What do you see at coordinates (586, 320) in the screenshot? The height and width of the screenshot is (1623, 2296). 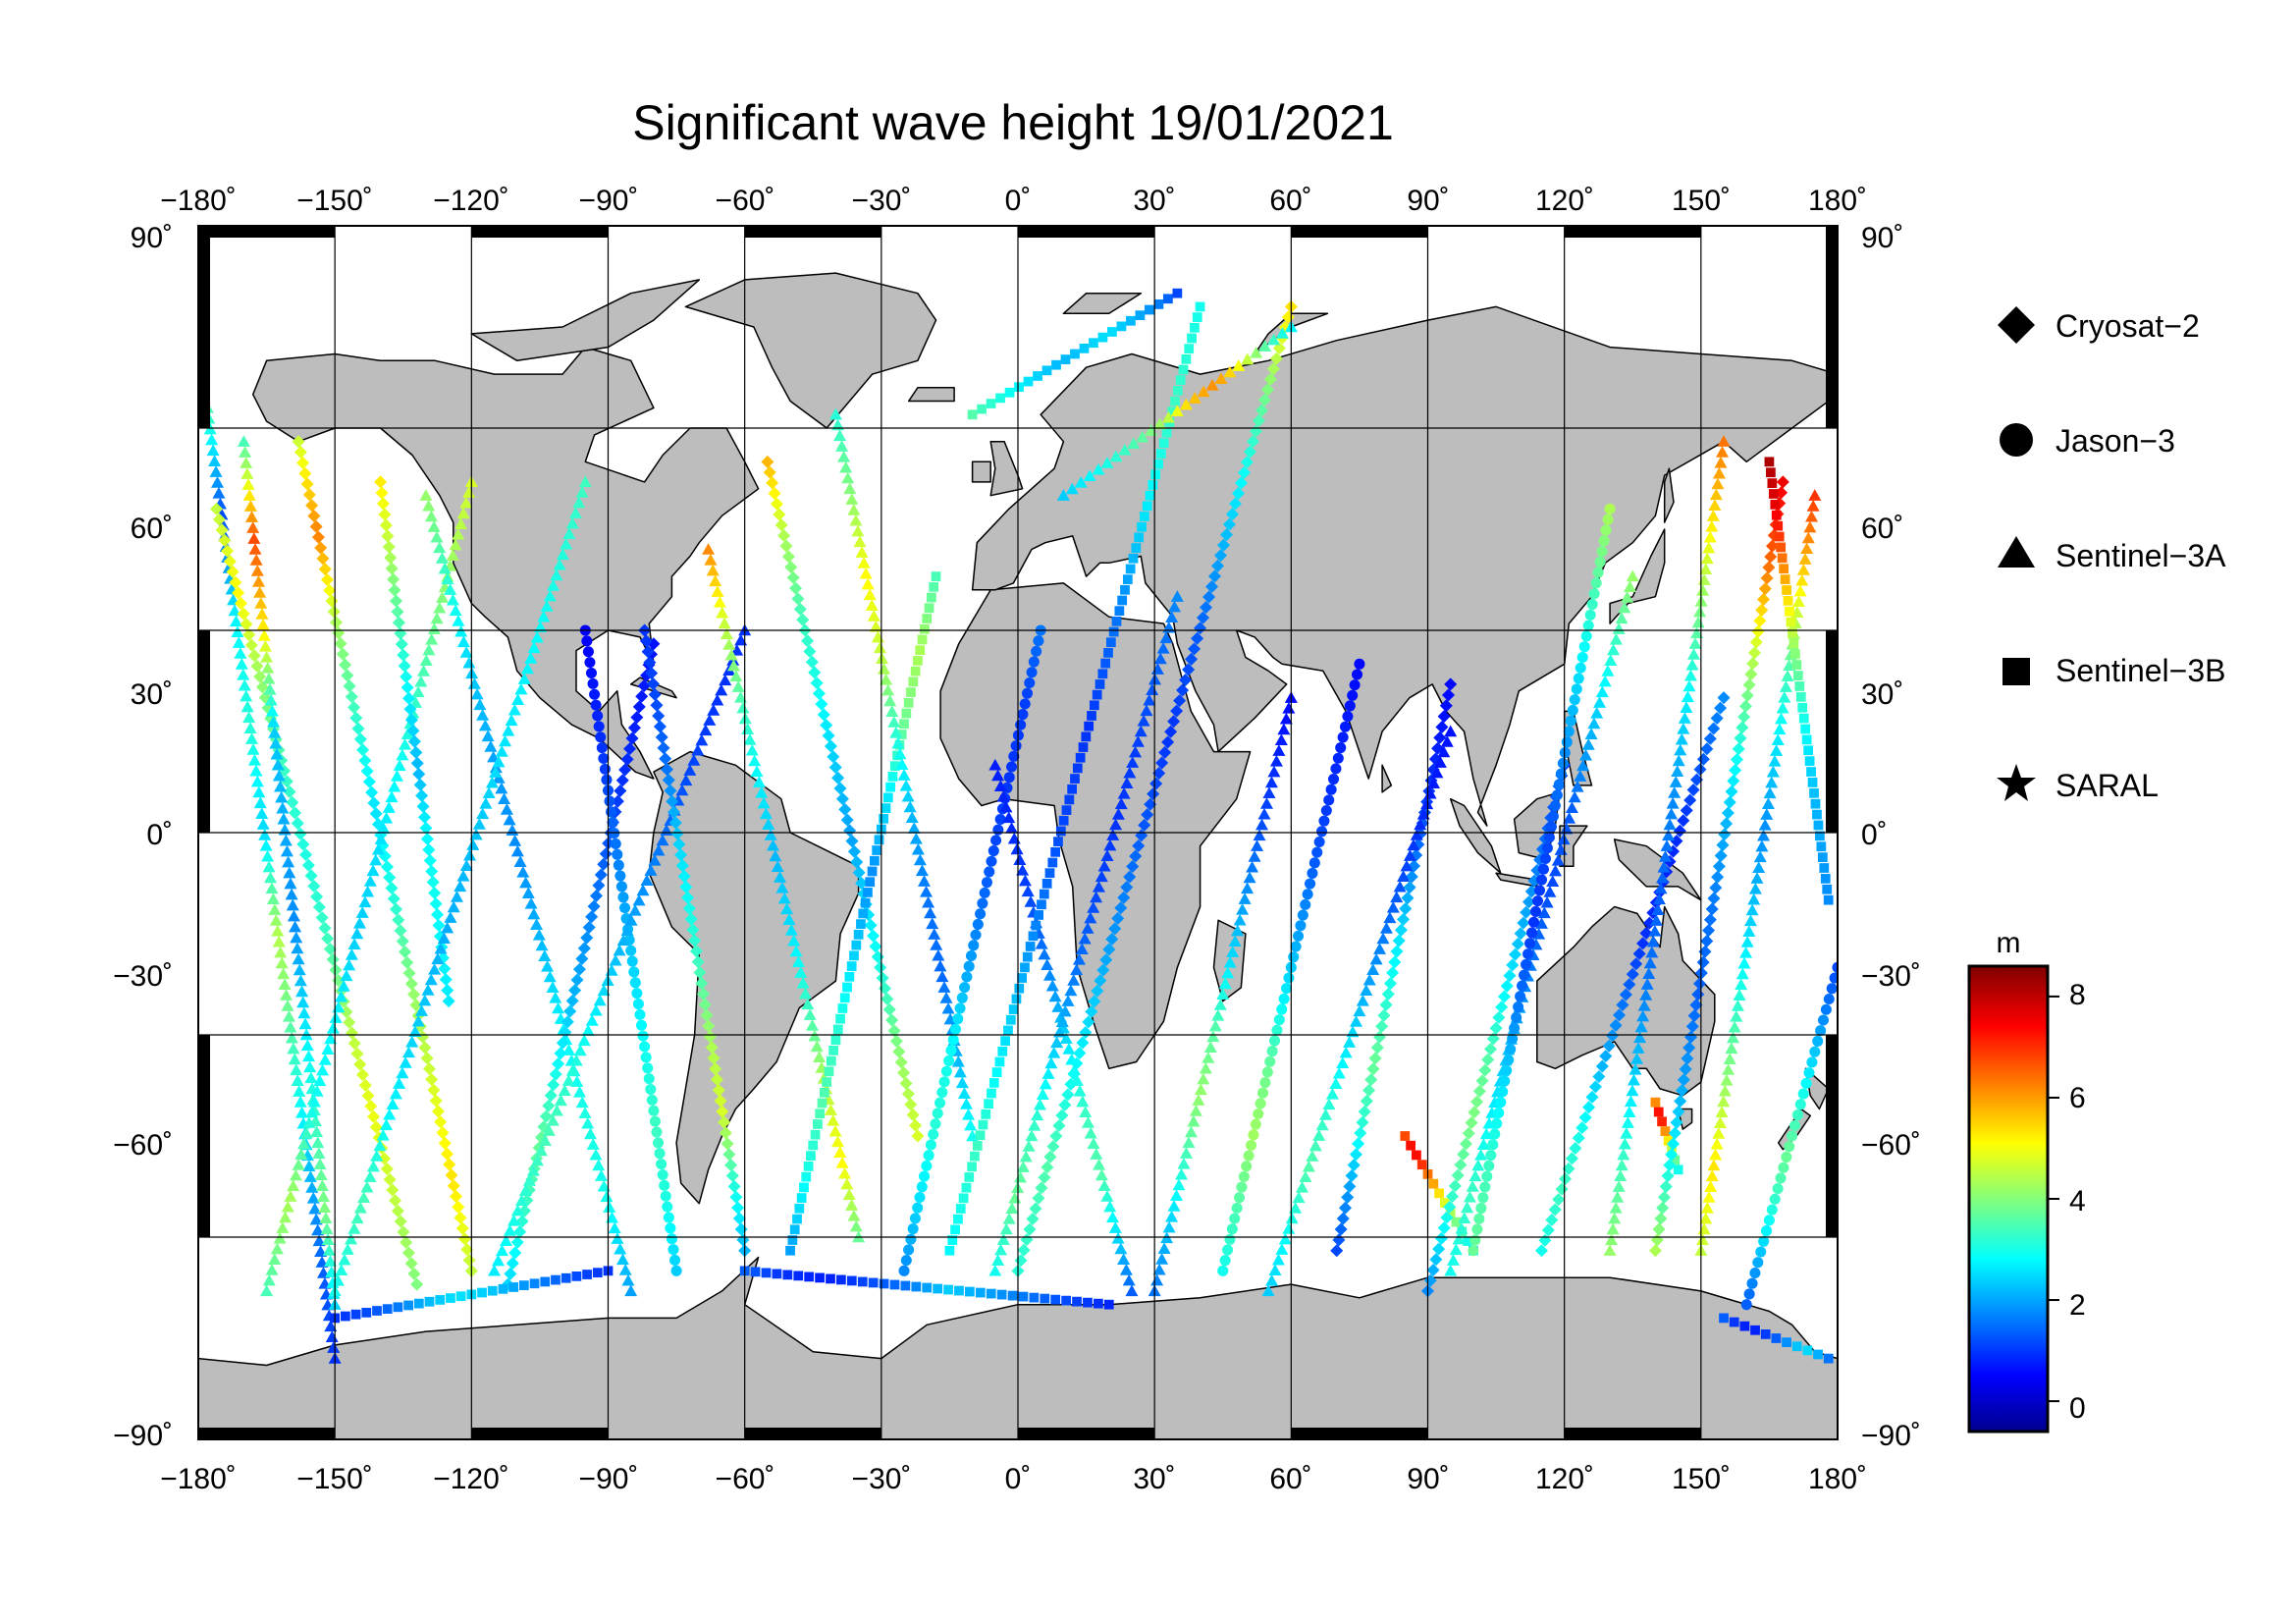 I see `land-arctic-islands` at bounding box center [586, 320].